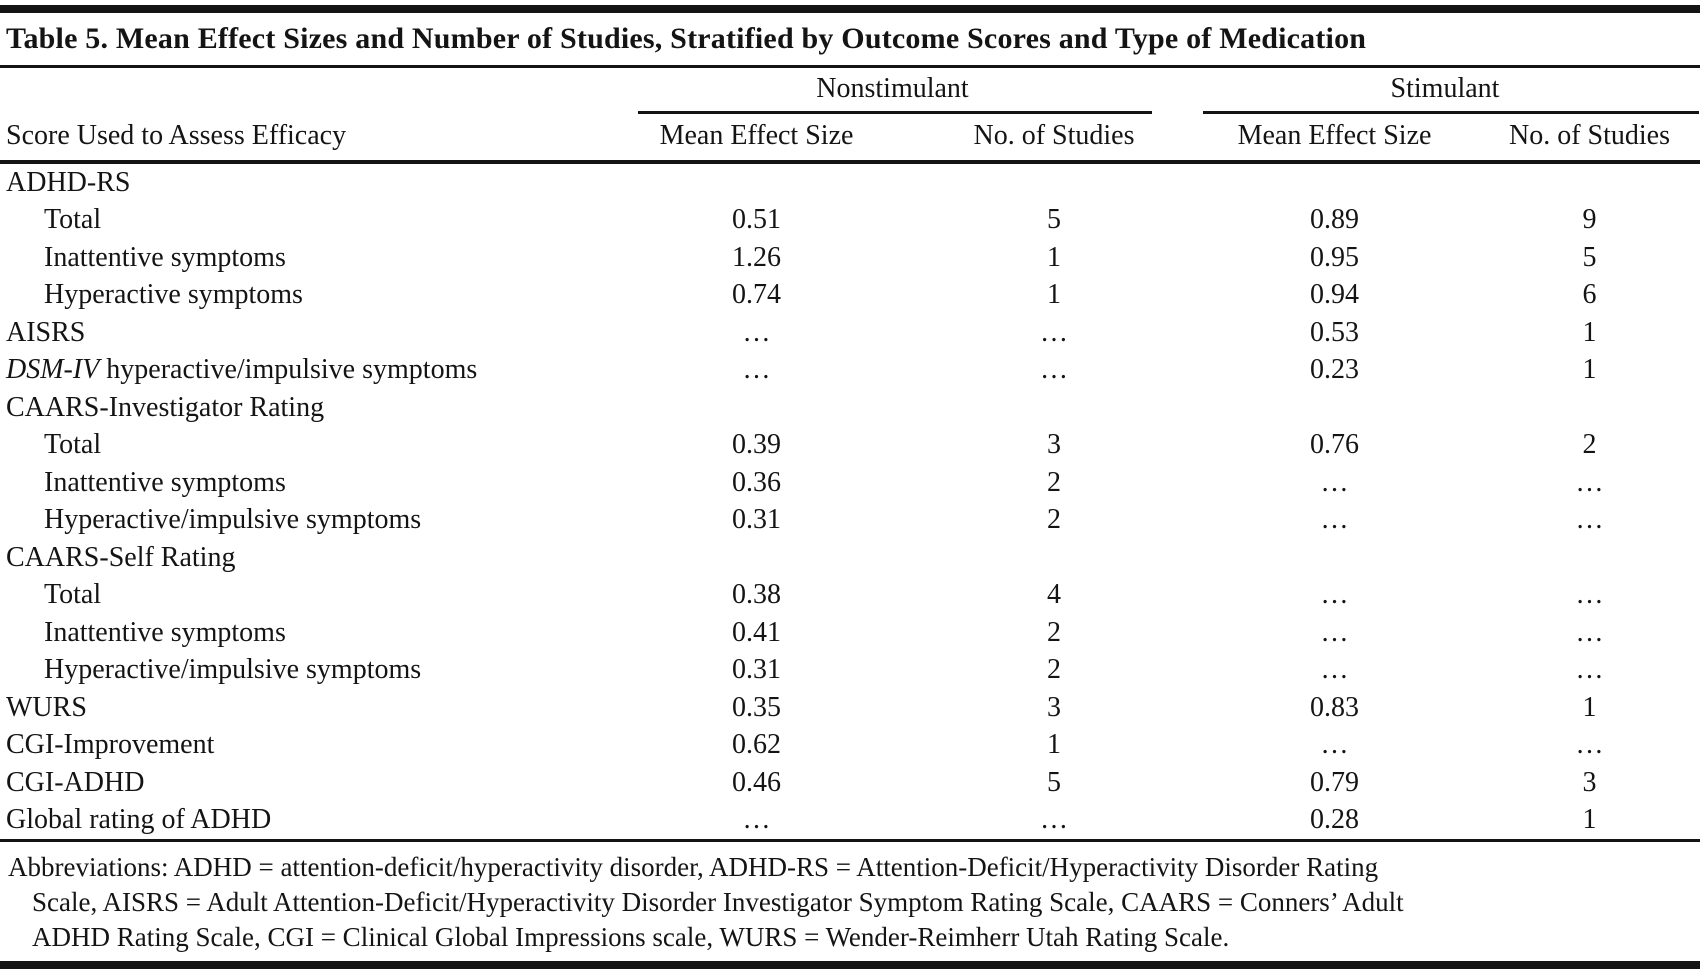  I want to click on column-group-stimulant: Stimulant, so click(1445, 91).